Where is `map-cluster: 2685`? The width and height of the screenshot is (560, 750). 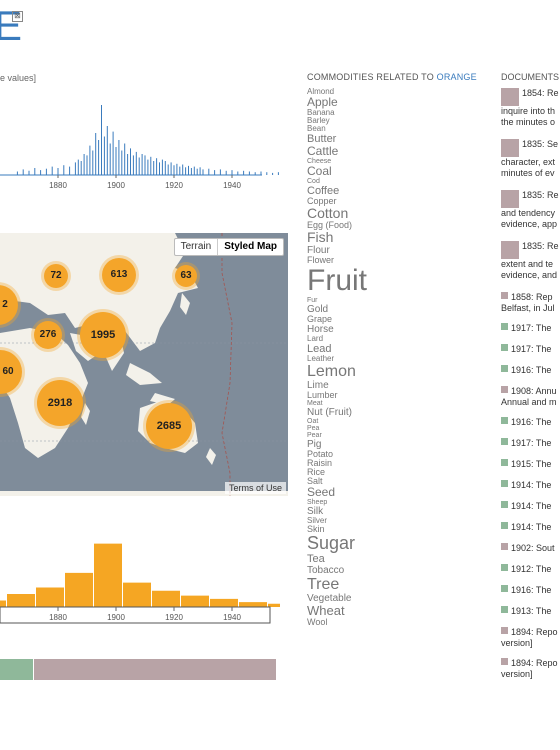 map-cluster: 2685 is located at coordinates (169, 426).